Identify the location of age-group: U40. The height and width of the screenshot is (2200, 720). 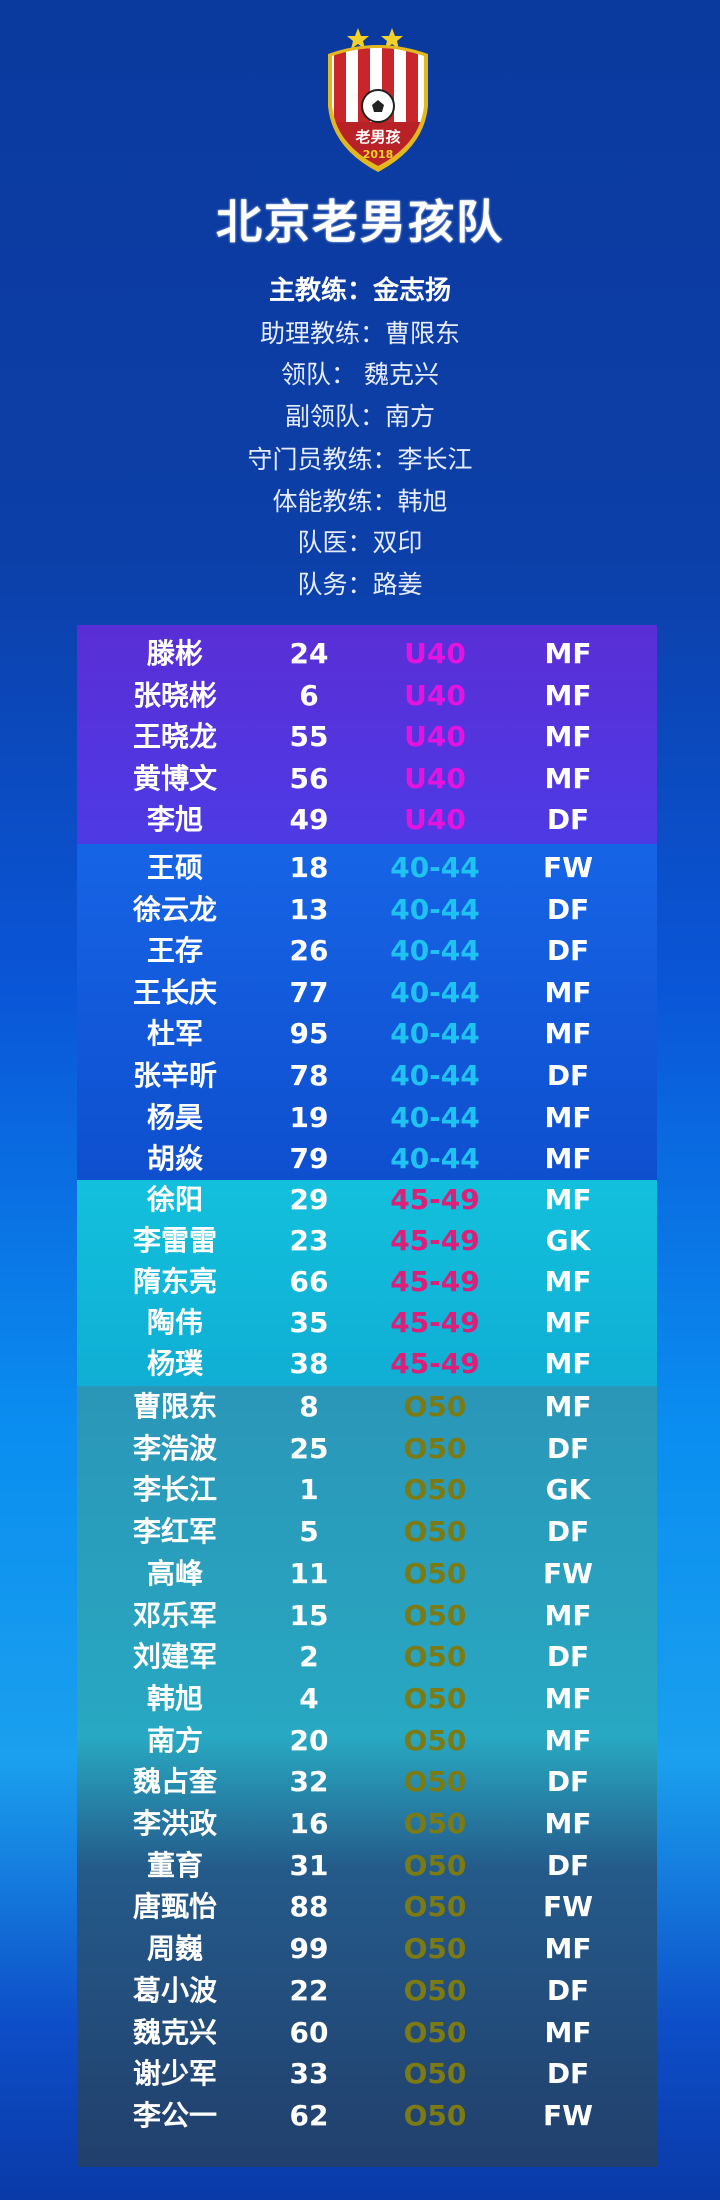
(435, 819).